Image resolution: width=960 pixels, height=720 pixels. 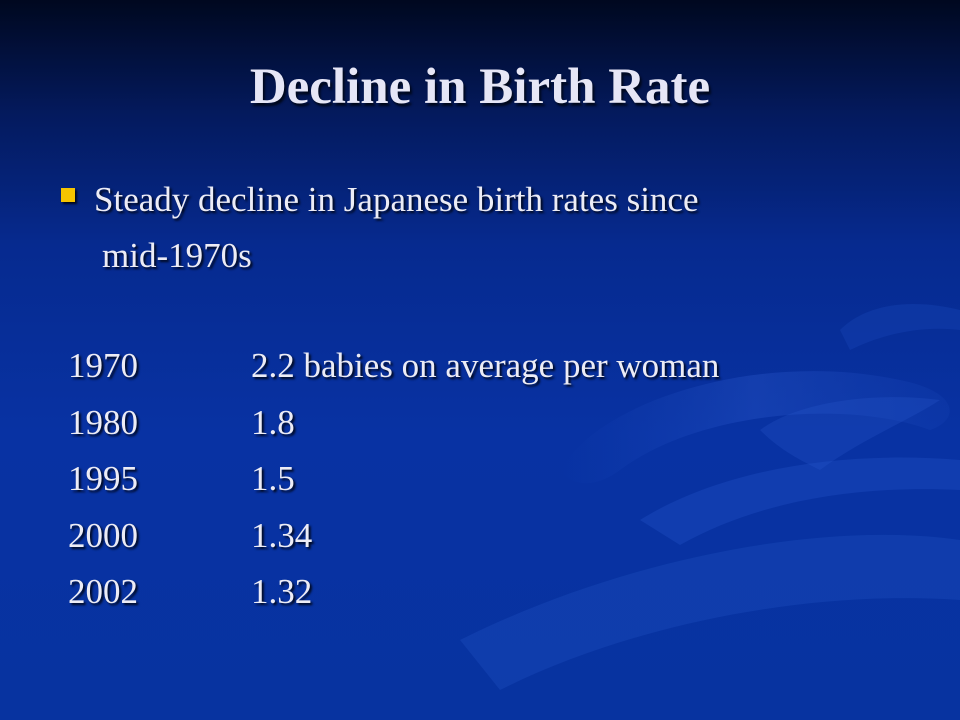 What do you see at coordinates (282, 535) in the screenshot?
I see `row-value: 1.34` at bounding box center [282, 535].